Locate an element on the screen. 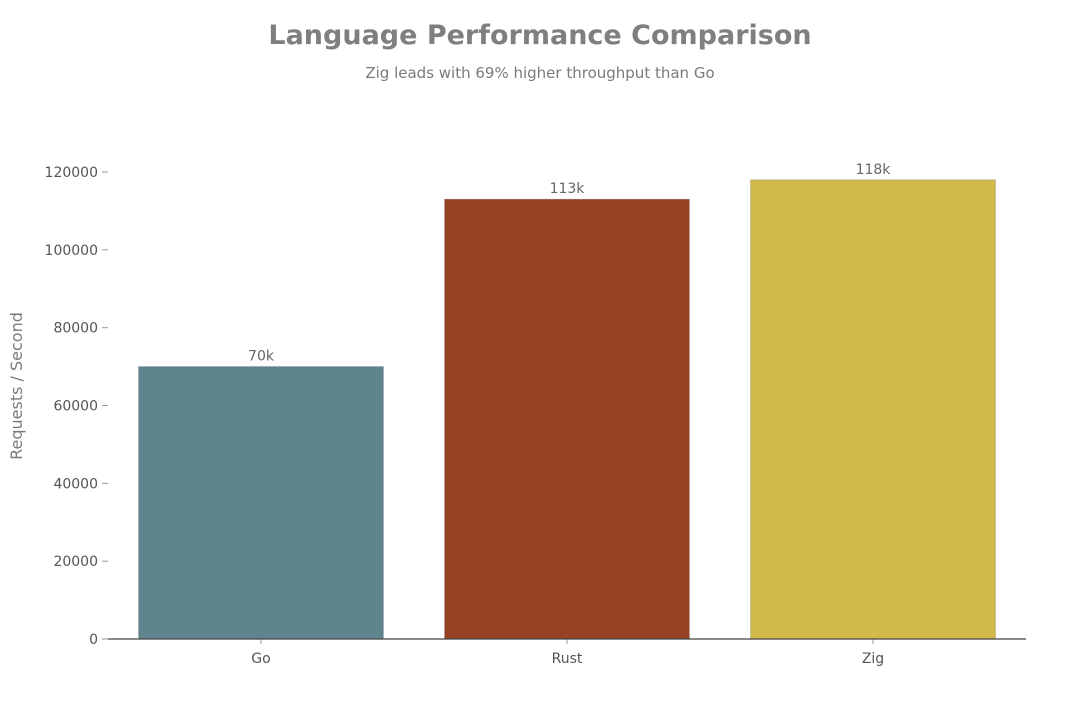  data-label-go: 70k is located at coordinates (261, 357).